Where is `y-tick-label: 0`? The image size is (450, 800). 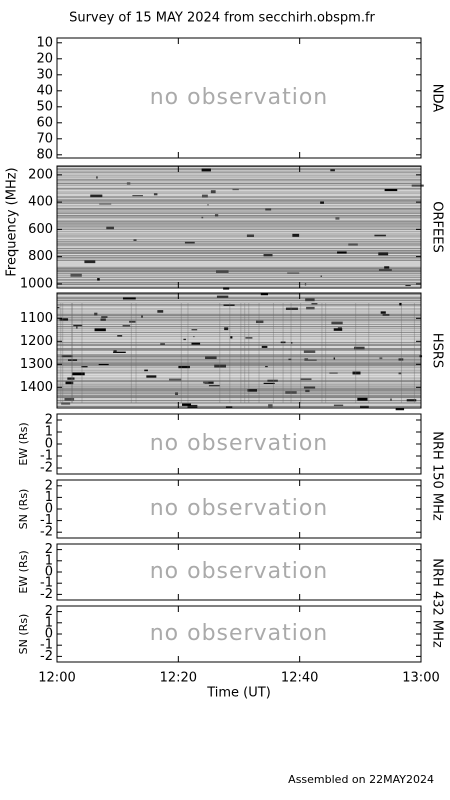 y-tick-label: 0 is located at coordinates (49, 509).